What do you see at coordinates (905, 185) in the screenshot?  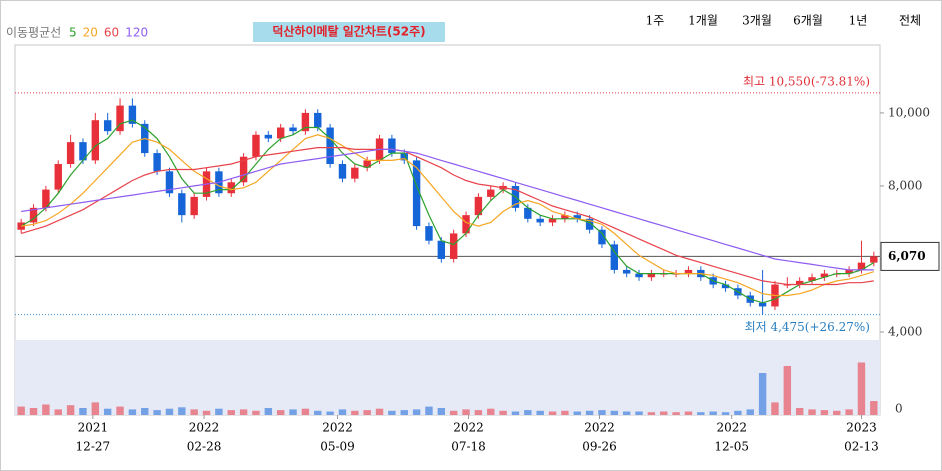 I see `y-tick-label: 8,000` at bounding box center [905, 185].